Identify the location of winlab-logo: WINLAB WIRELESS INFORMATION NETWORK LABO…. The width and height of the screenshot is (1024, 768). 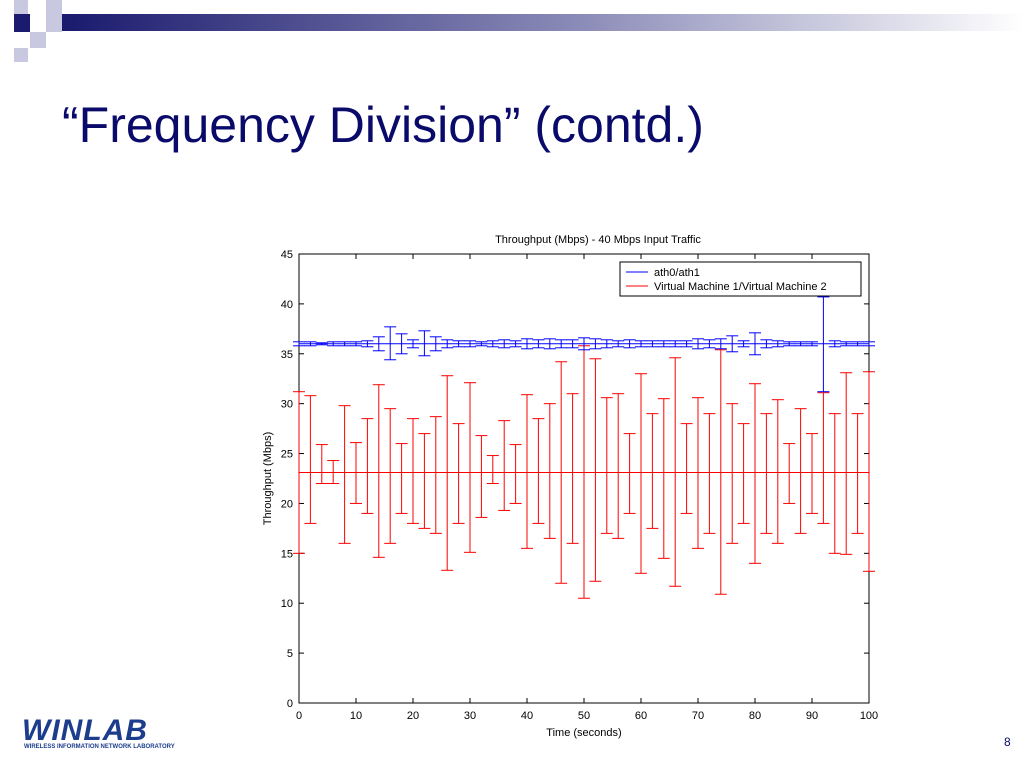
(107, 735).